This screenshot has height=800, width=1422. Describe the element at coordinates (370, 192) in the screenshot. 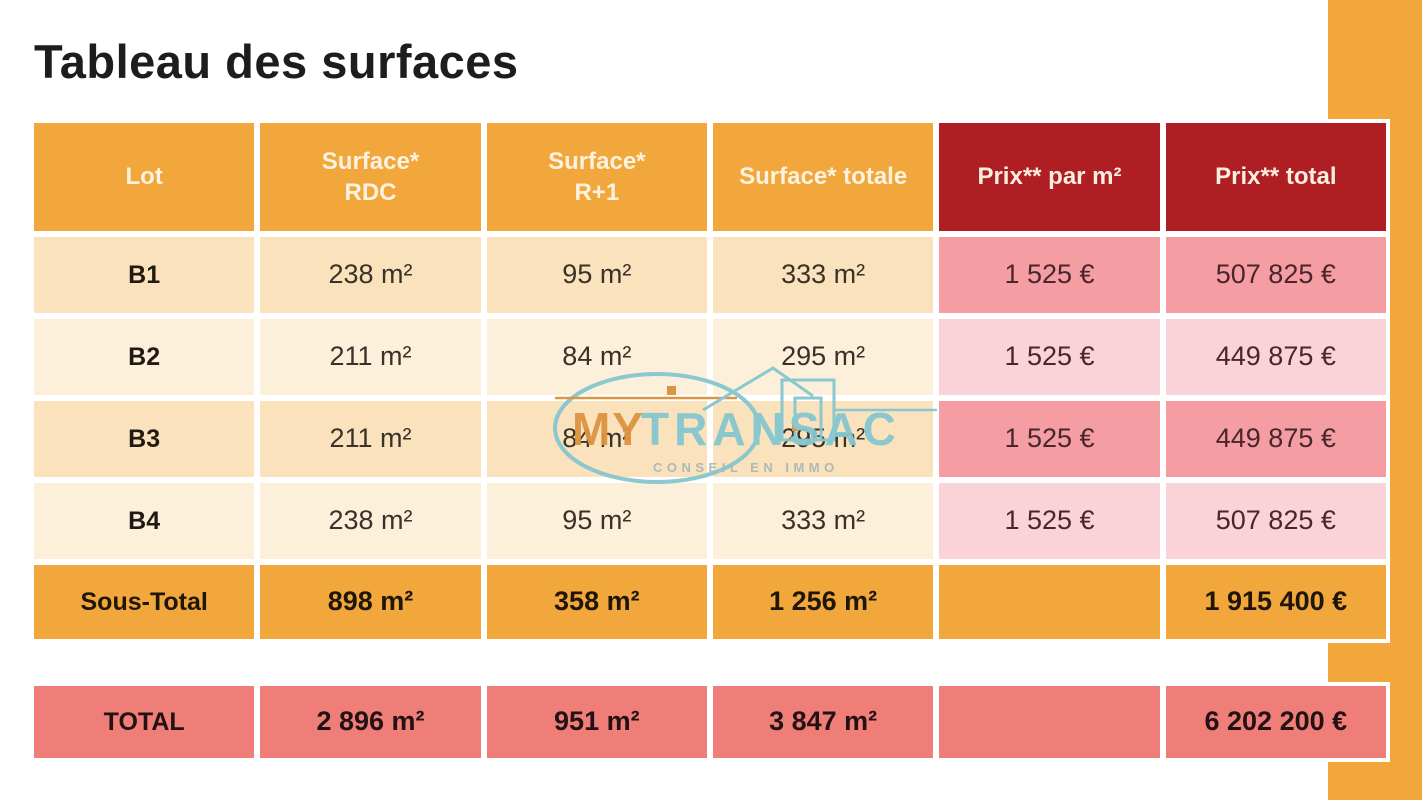

I see `col-header-surface-rdc-line2: RDC` at that location.